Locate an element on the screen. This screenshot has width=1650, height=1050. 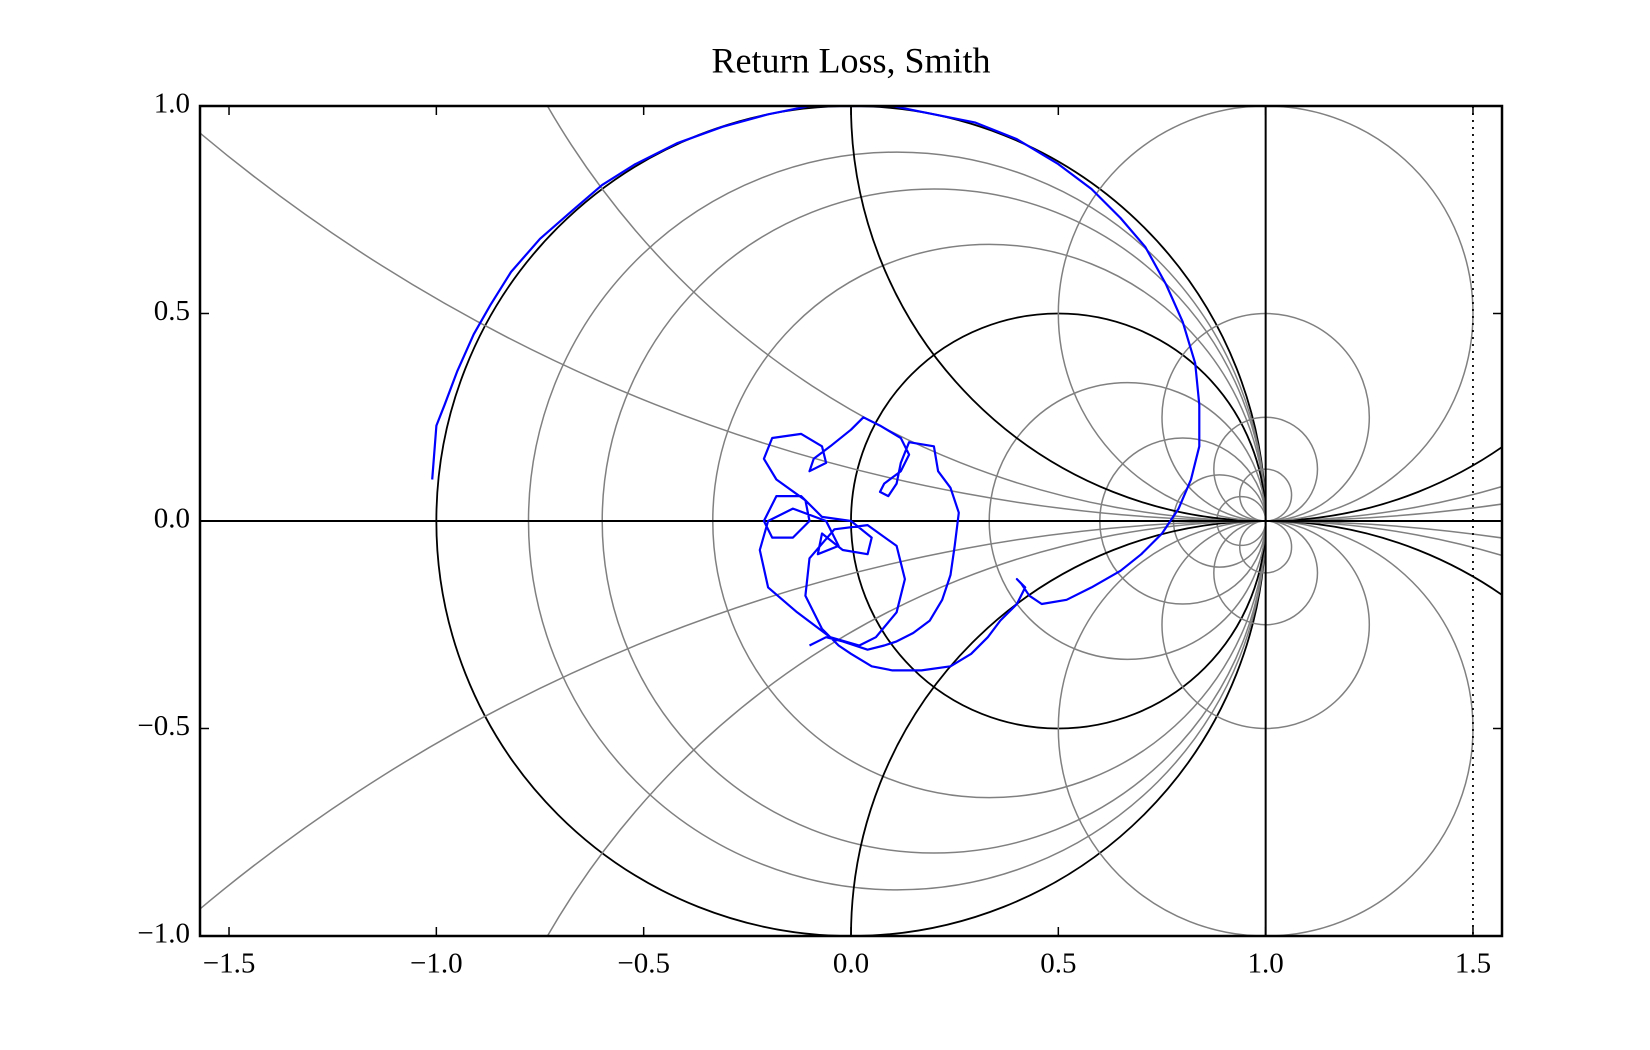
x-tick-label: −0.5 is located at coordinates (643, 964).